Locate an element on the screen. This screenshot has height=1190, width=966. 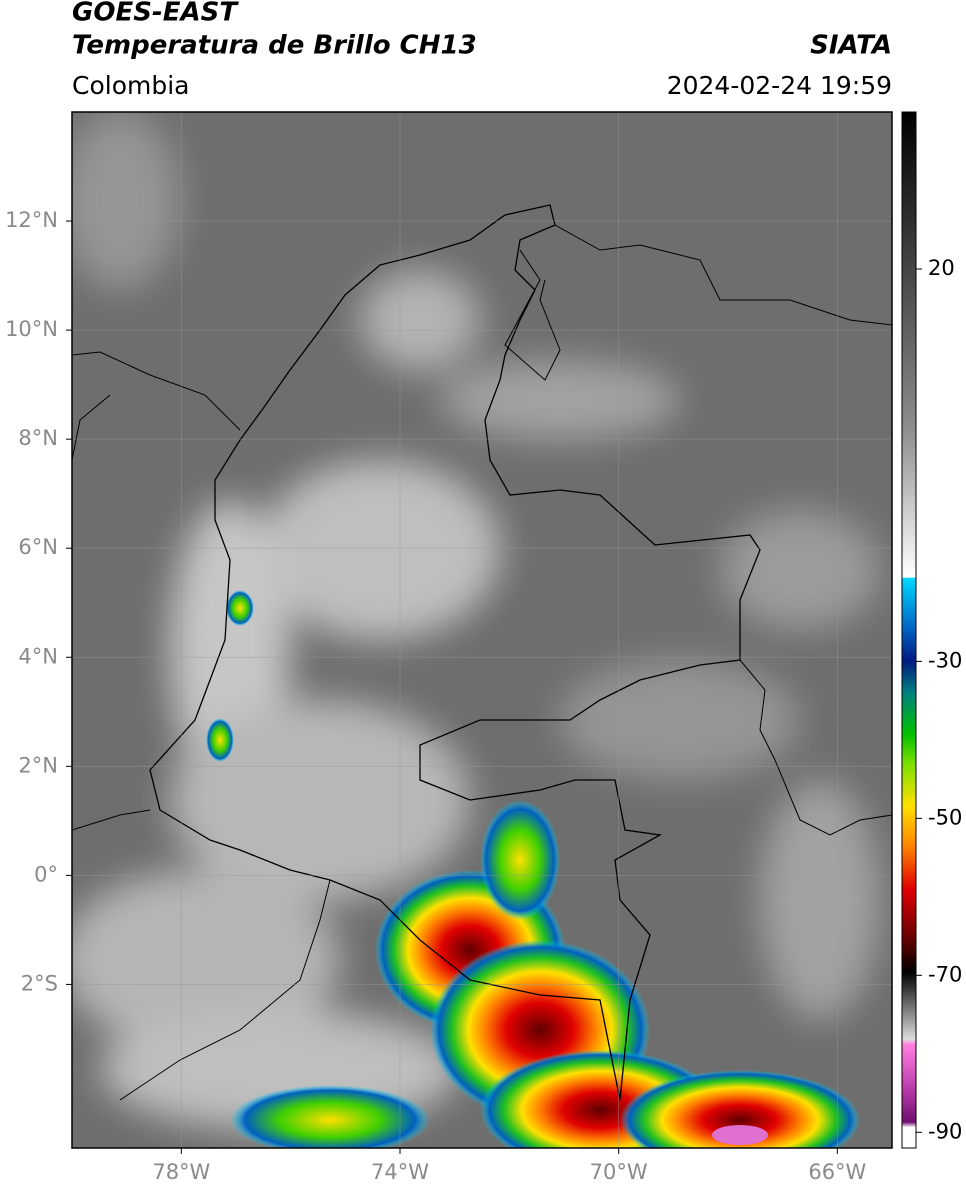
x-tick-label: 66°W is located at coordinates (837, 1172).